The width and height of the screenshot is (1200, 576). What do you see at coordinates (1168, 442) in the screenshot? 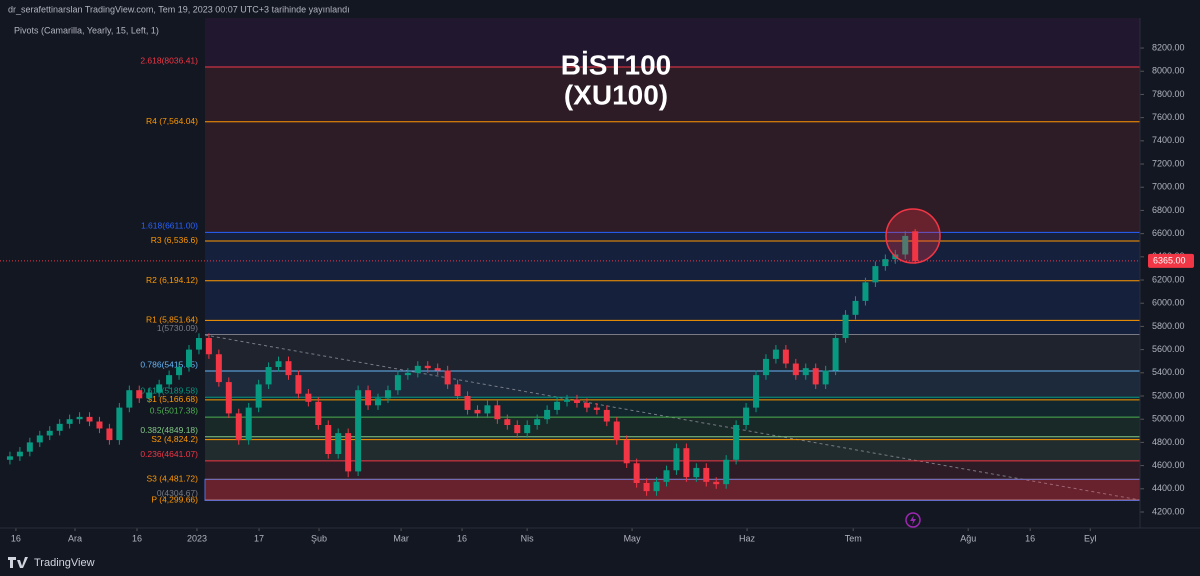
I see `y-tick-label: 4800.00` at bounding box center [1168, 442].